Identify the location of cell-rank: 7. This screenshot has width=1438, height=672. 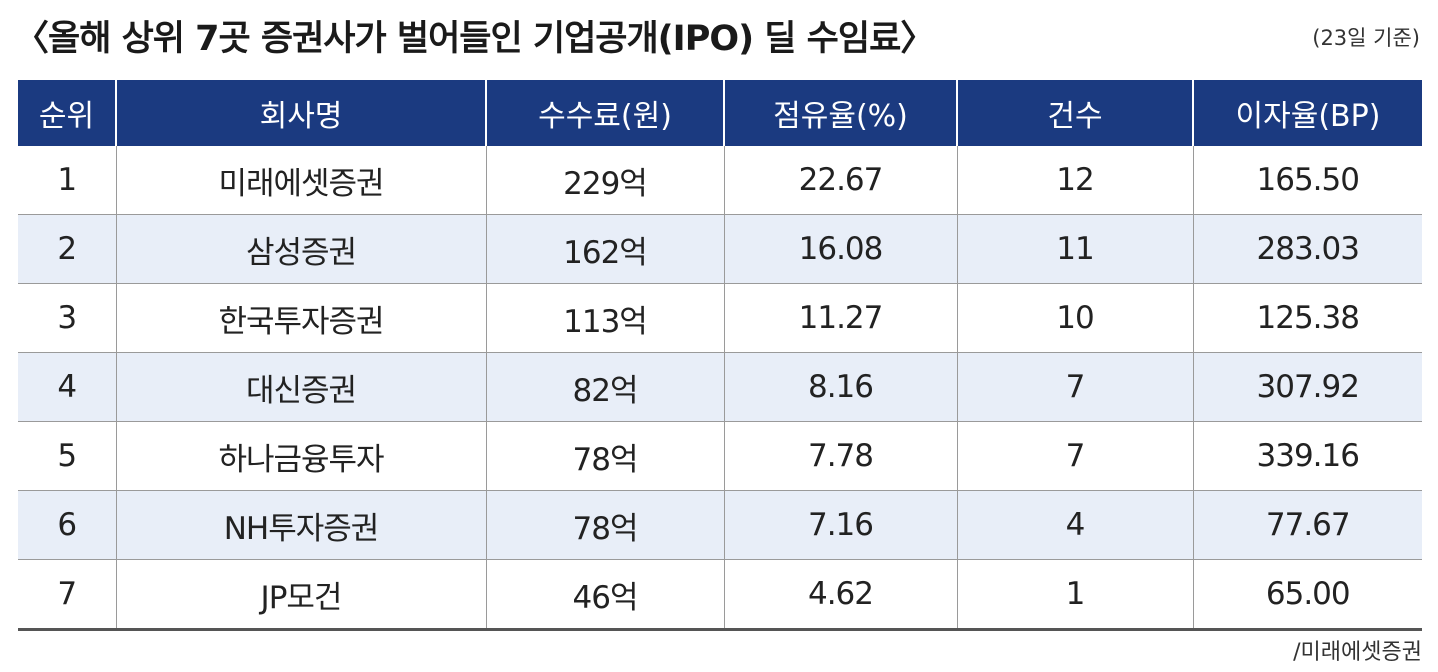
(67, 595).